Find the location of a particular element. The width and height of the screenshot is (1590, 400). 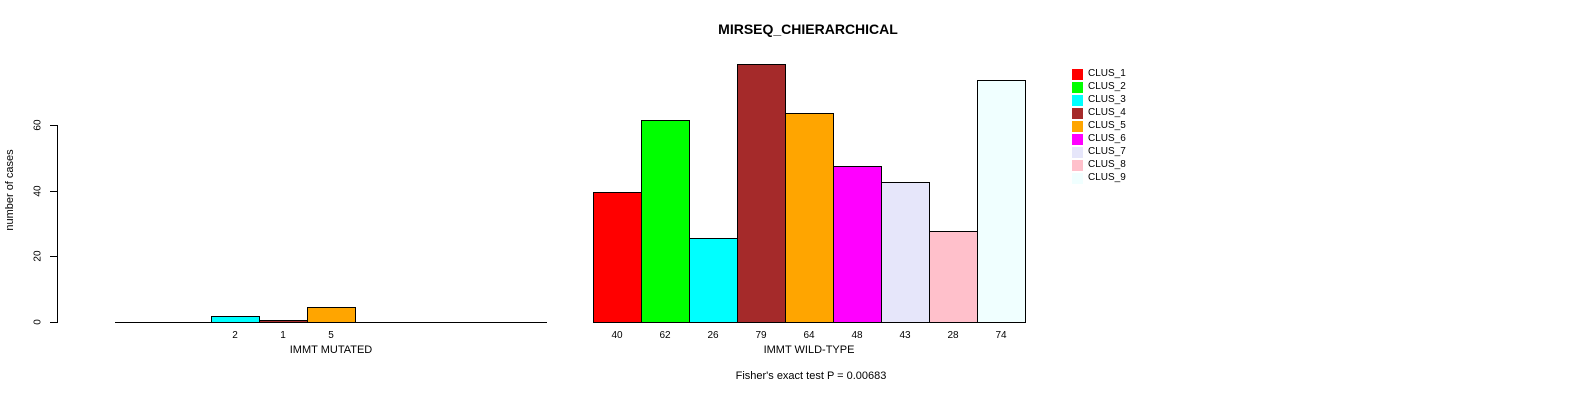

bar-value-label: 79 is located at coordinates (761, 335).